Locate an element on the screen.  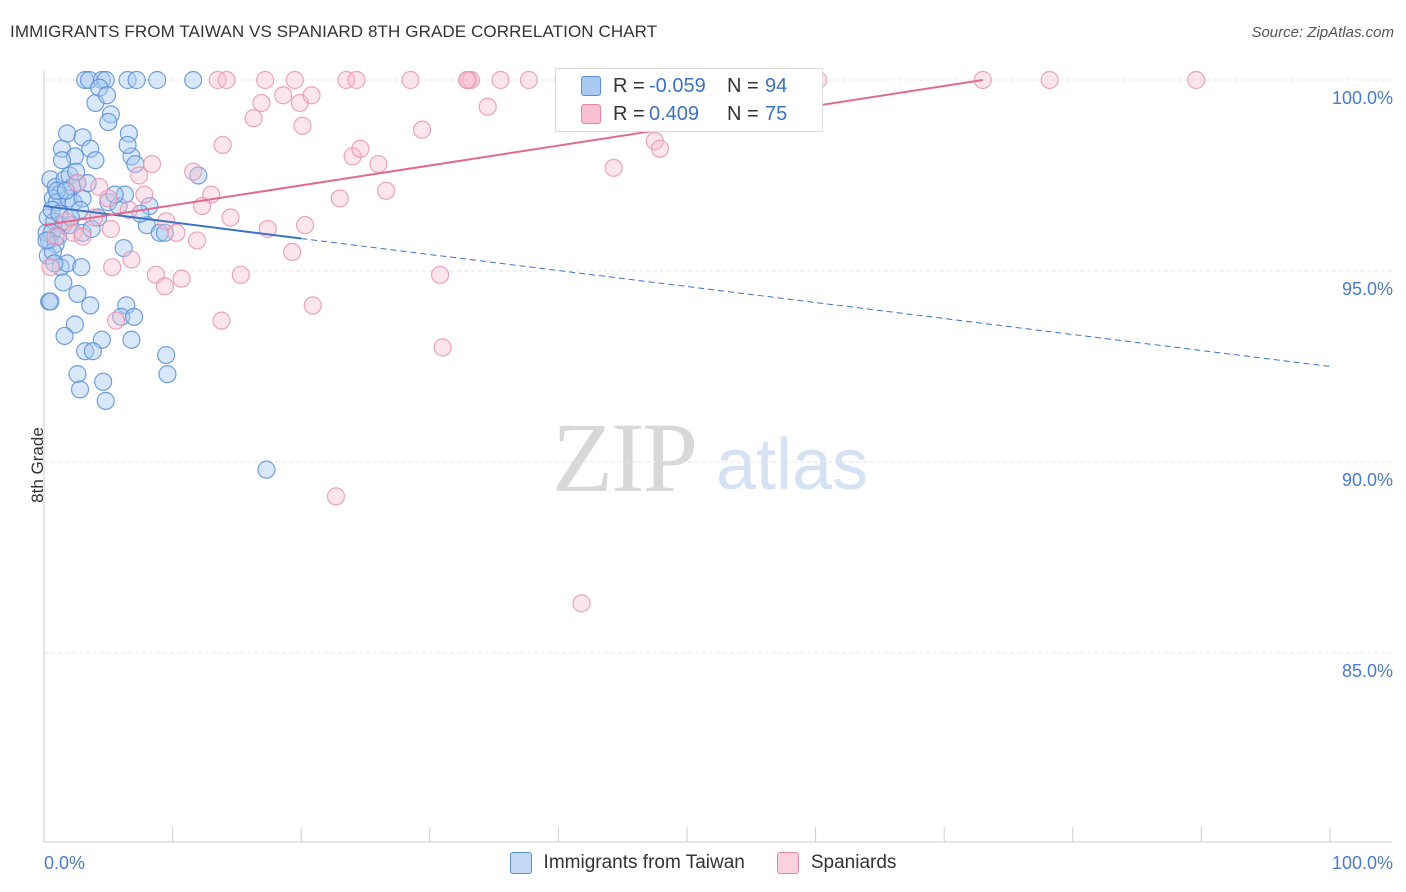
legend-label-spaniards: Spaniards is located at coordinates (853, 862).